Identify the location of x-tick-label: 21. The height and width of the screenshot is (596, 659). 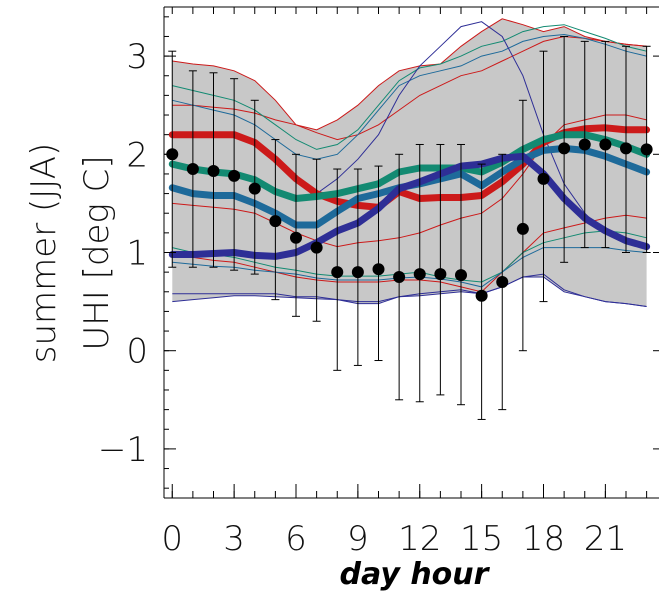
(605, 539).